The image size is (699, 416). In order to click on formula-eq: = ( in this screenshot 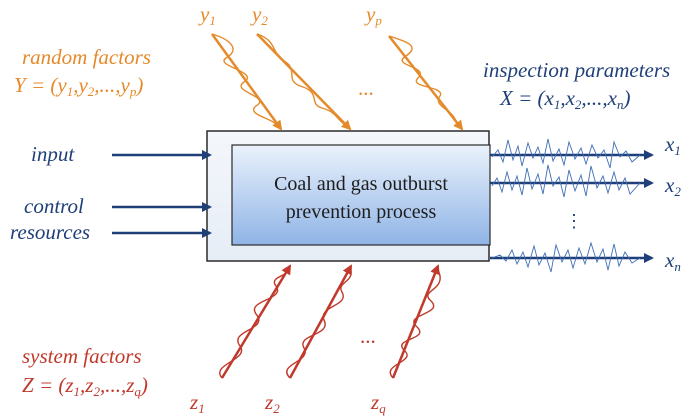, I will do `click(41, 85)`.